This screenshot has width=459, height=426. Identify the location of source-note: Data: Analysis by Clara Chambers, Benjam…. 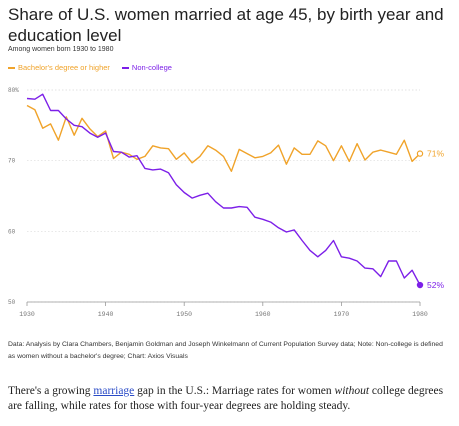
(225, 350).